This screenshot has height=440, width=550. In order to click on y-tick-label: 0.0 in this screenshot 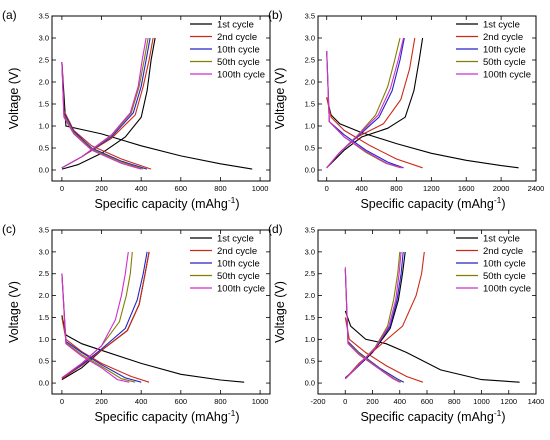, I will do `click(310, 170)`.